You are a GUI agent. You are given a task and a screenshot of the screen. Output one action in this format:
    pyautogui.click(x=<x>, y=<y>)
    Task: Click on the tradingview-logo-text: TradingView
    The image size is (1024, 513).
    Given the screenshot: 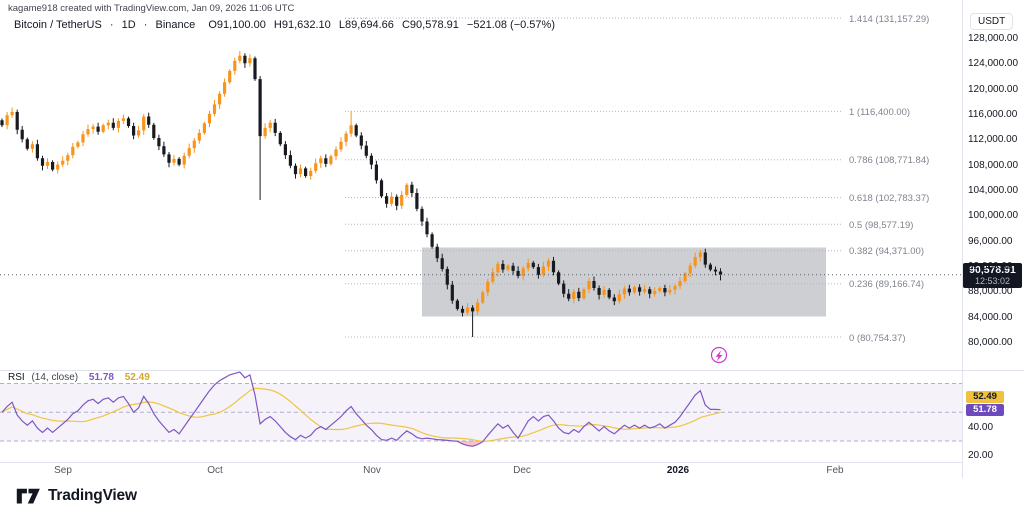 What is the action you would take?
    pyautogui.click(x=92, y=495)
    